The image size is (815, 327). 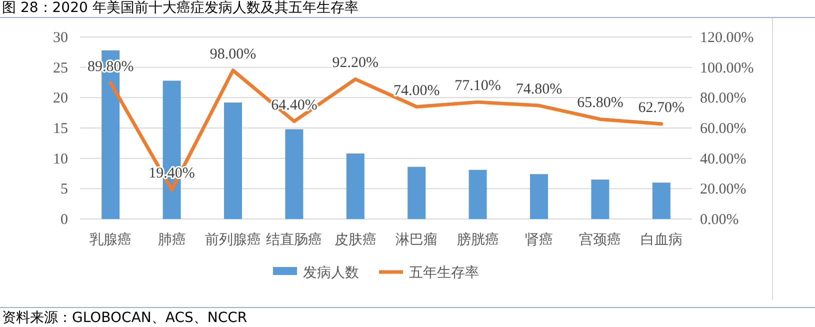 I want to click on y-tick-label: 10, so click(x=60, y=159).